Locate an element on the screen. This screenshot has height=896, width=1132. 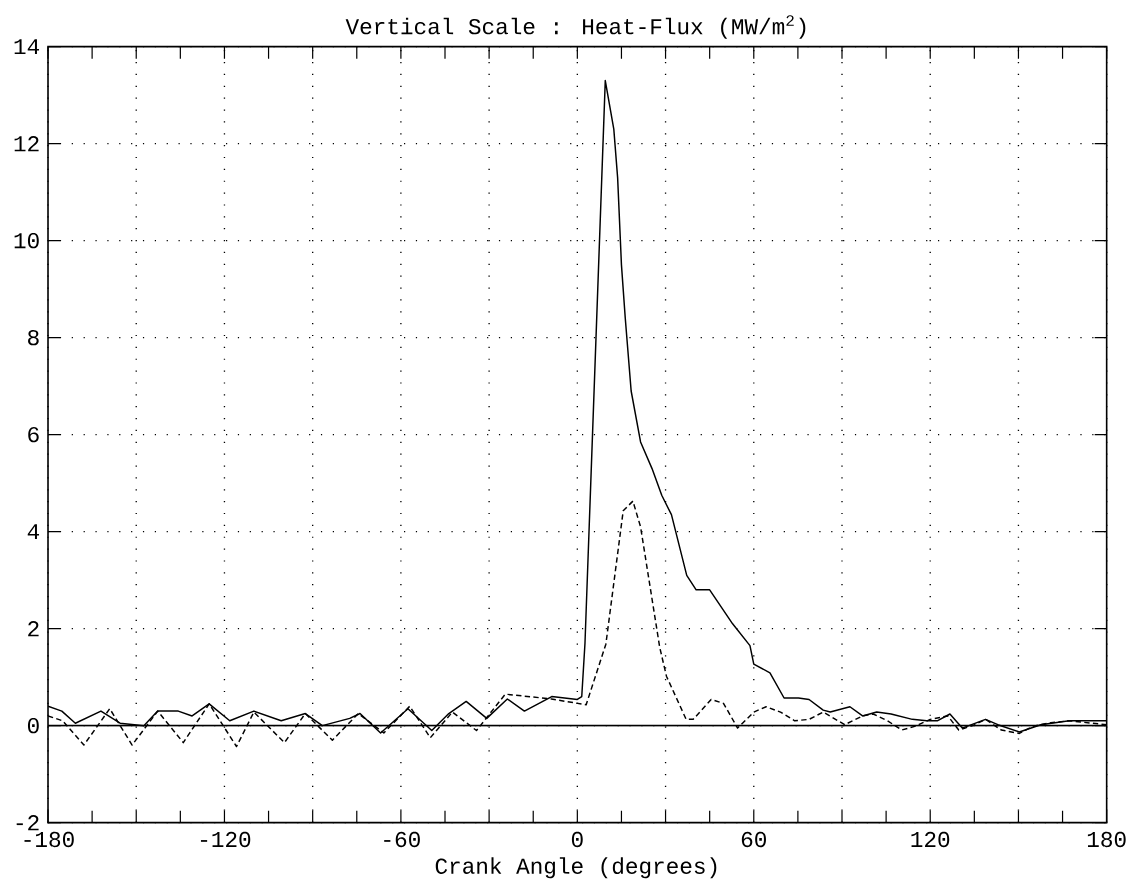
y-tick-label: -2 is located at coordinates (27, 823).